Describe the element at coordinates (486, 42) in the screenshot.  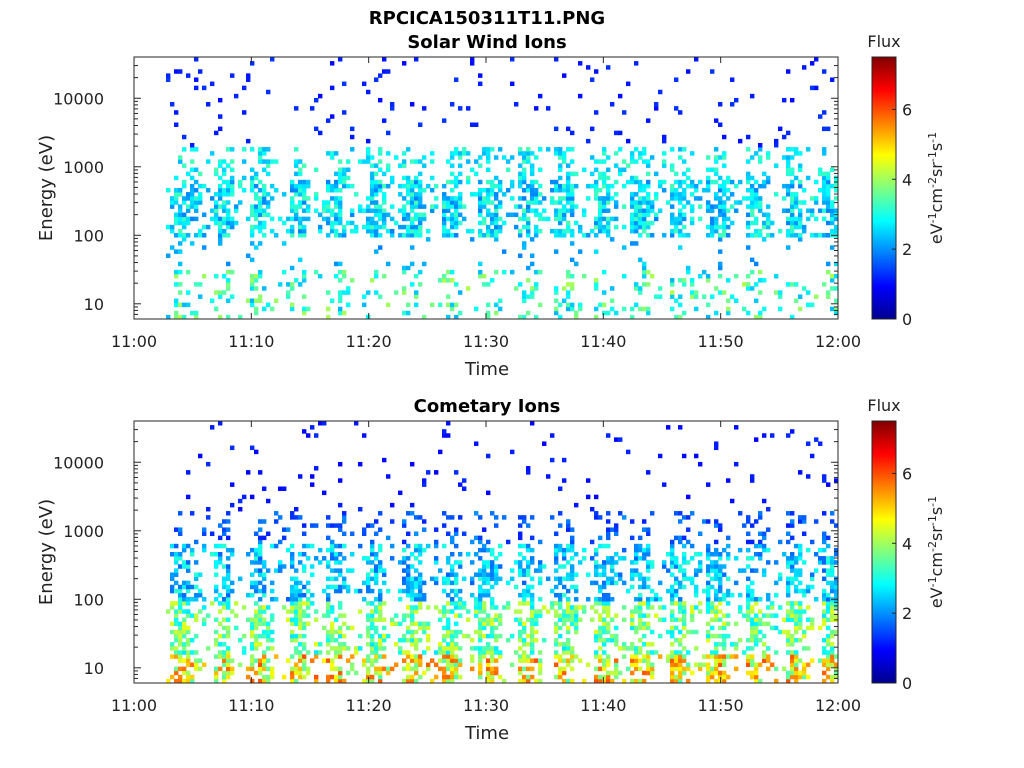
I see `panel-title: Solar Wind Ions` at that location.